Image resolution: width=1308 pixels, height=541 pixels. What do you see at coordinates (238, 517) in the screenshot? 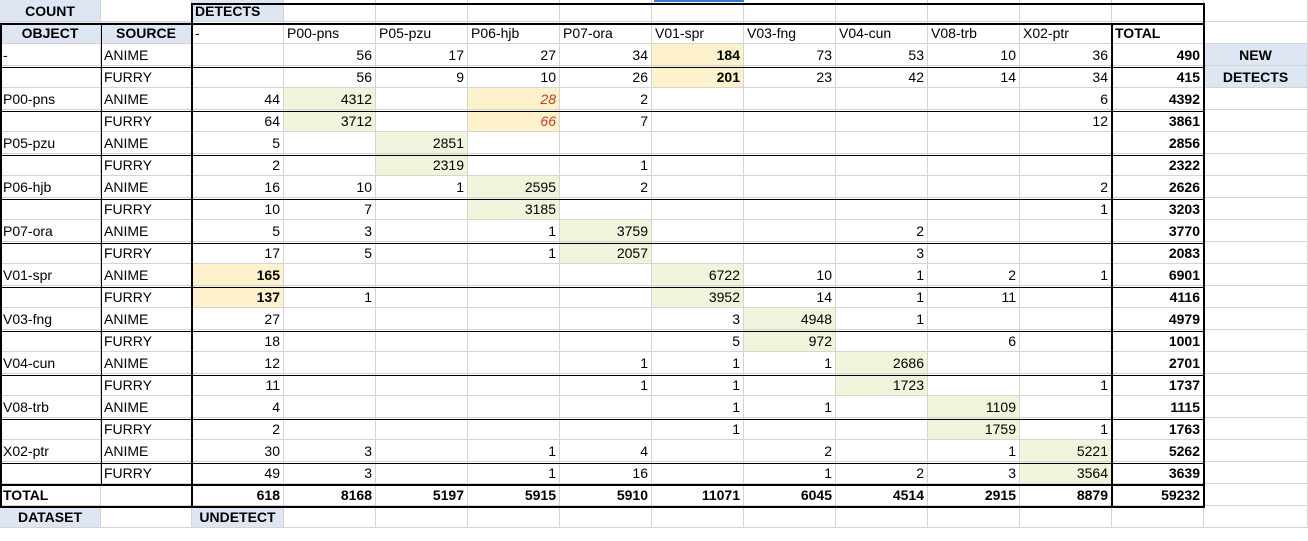
I see `label-undetect: UNDETECT` at bounding box center [238, 517].